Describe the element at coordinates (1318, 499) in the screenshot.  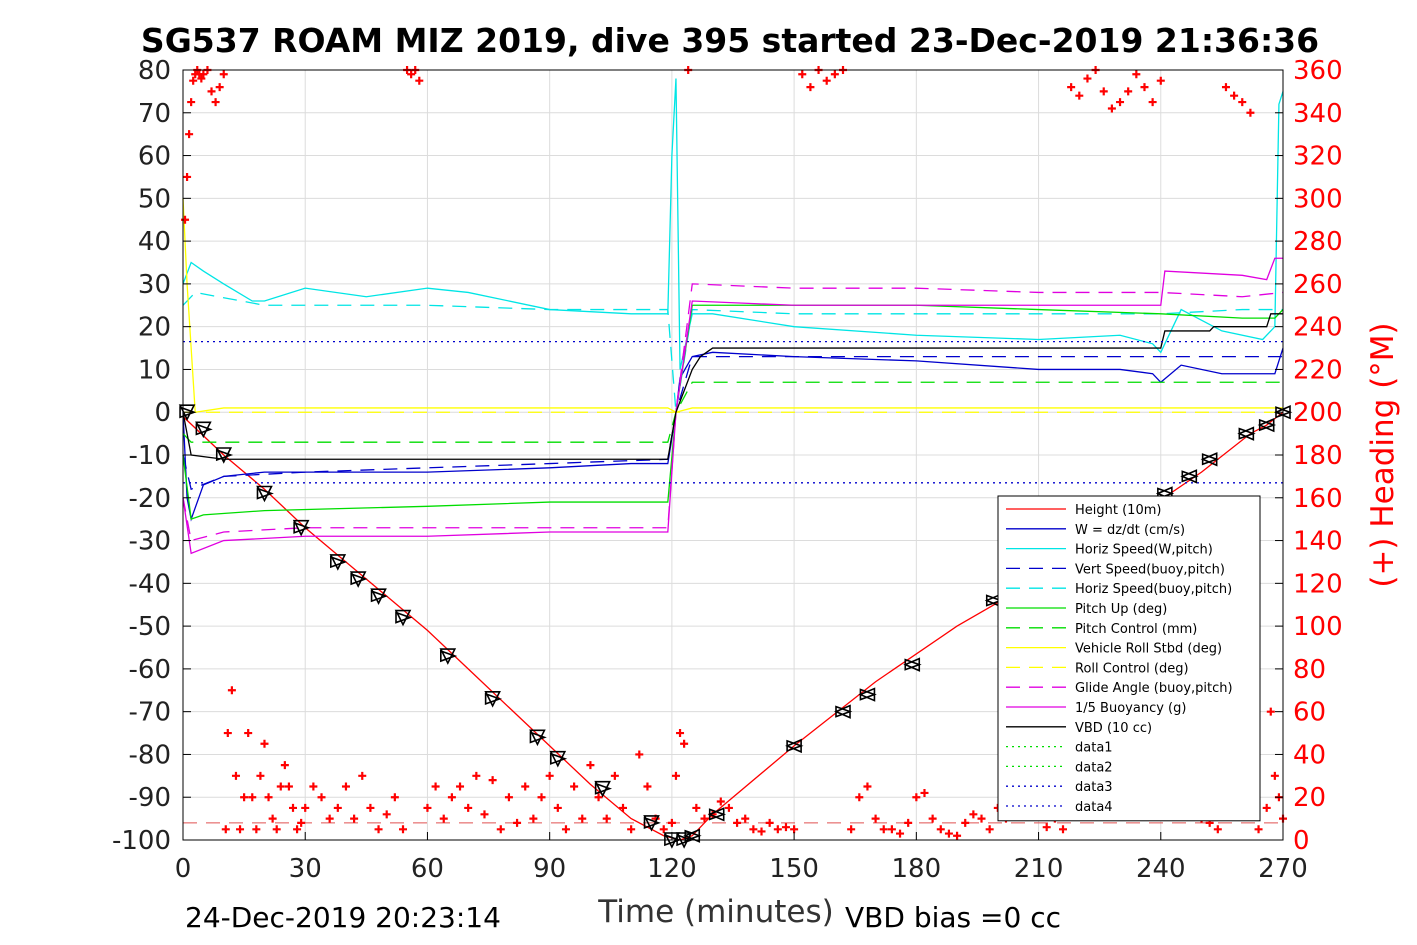
I see `y2-tick-label: 160` at that location.